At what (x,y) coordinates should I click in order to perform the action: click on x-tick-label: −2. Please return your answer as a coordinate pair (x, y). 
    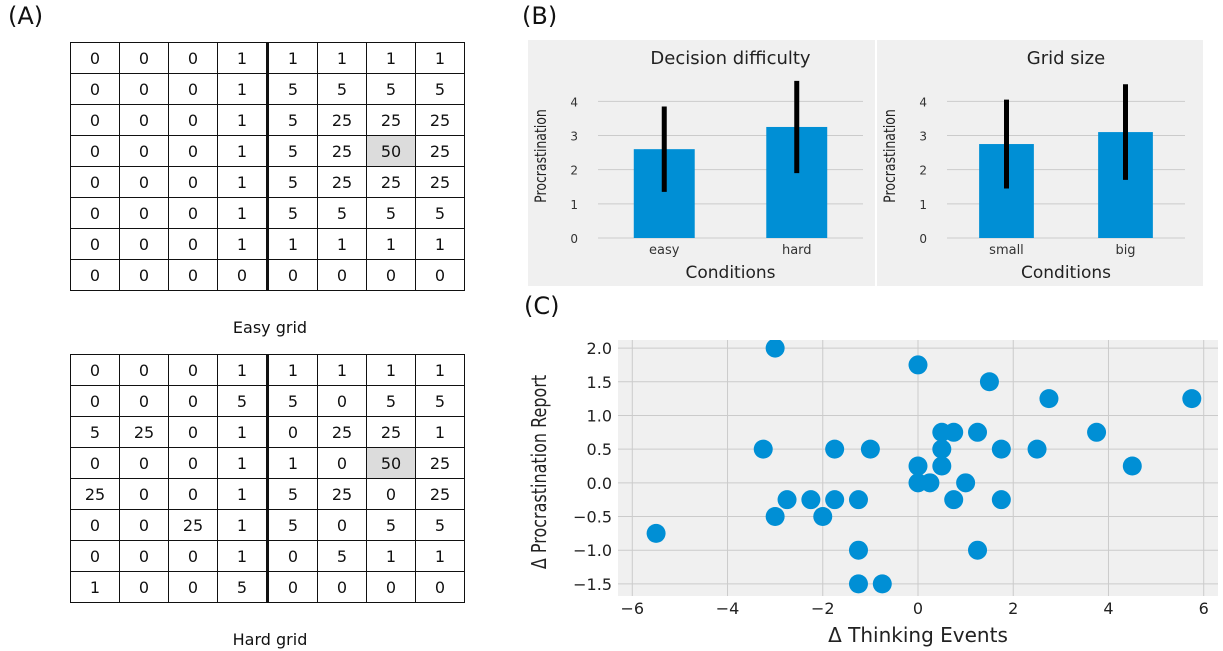
    Looking at the image, I should click on (823, 608).